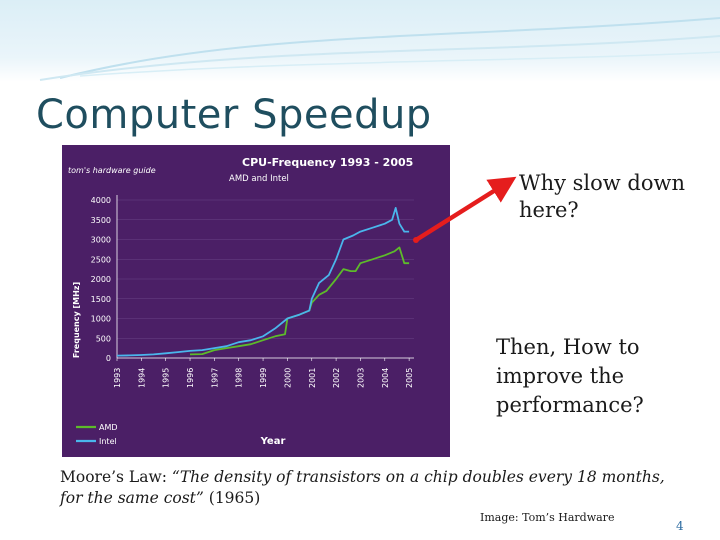 Image resolution: width=720 pixels, height=540 pixels. What do you see at coordinates (336, 378) in the screenshot?
I see `x-tick-label: 2002` at bounding box center [336, 378].